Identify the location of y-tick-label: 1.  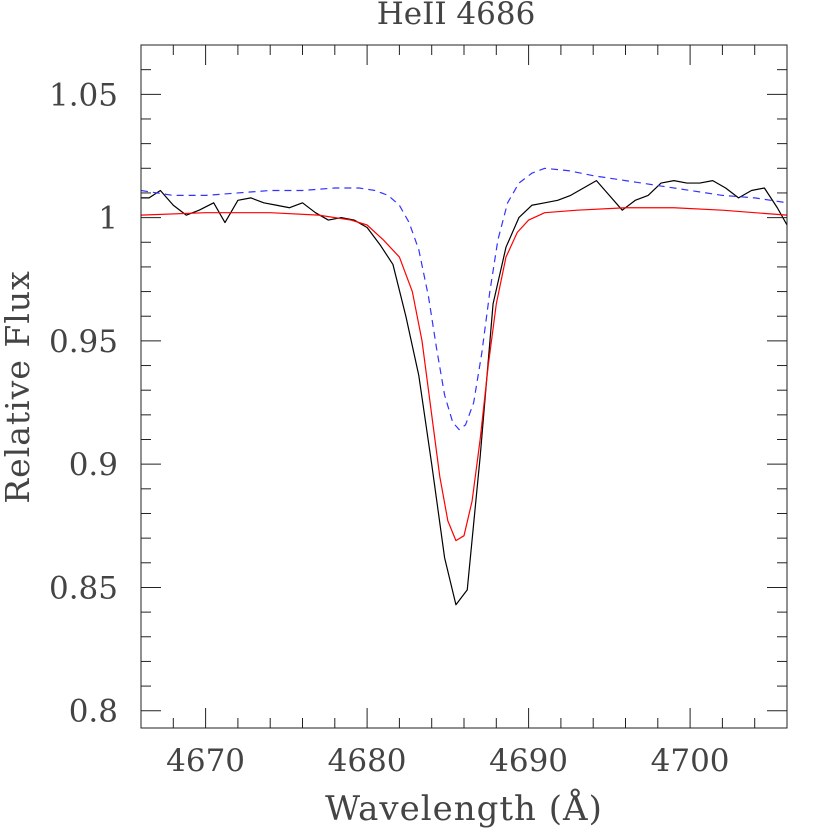
(108, 219).